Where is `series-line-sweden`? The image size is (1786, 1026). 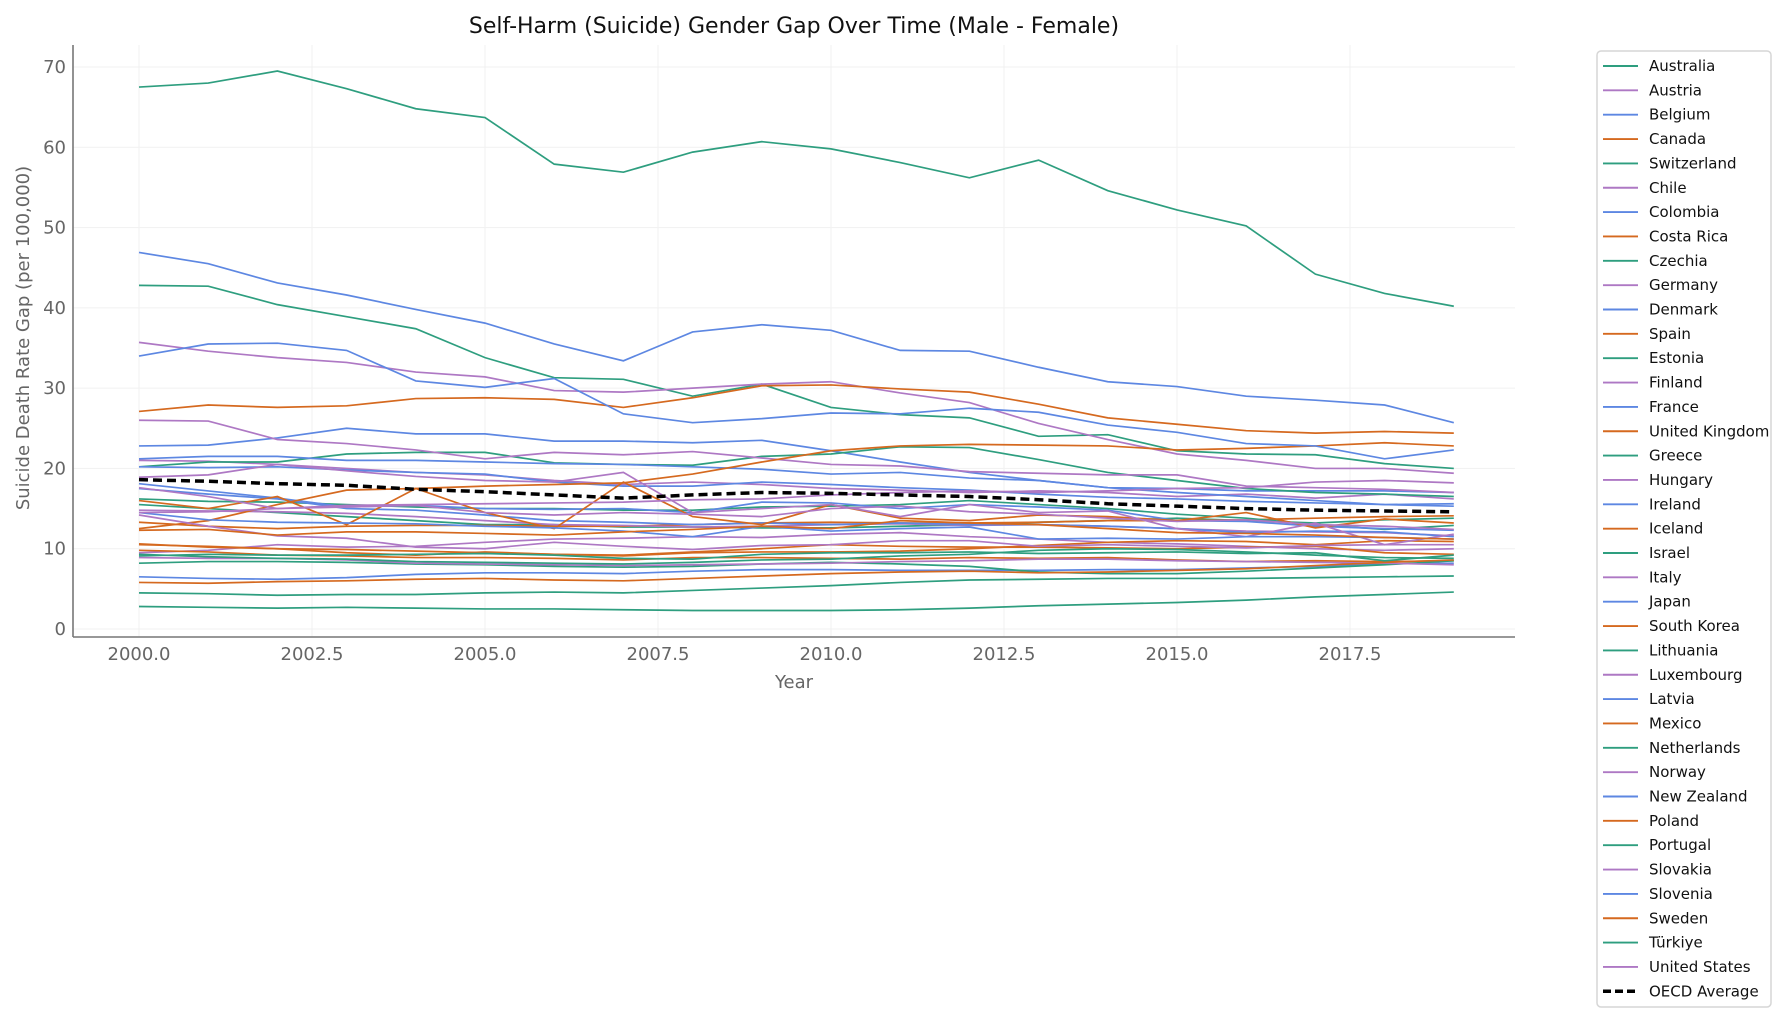
series-line-sweden is located at coordinates (796, 529).